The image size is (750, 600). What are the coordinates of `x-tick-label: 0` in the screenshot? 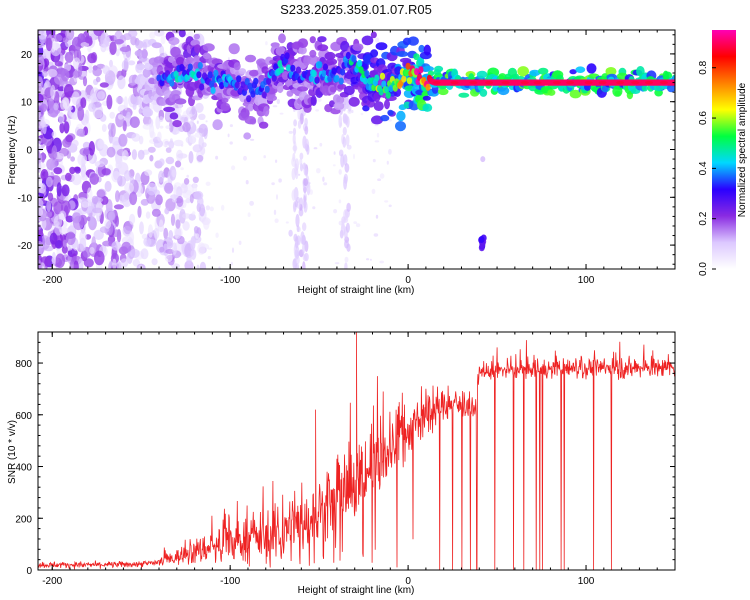 It's located at (408, 581).